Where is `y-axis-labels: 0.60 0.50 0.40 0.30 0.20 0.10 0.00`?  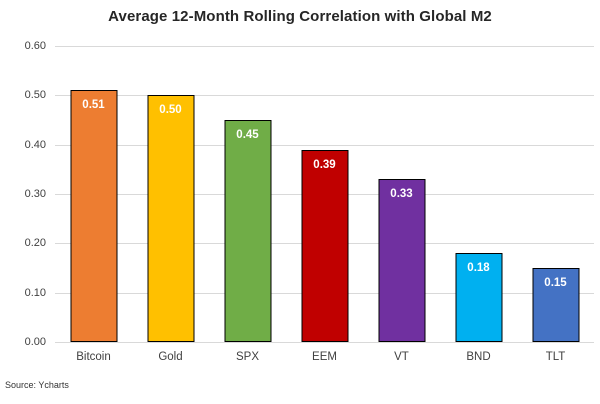 y-axis-labels: 0.60 0.50 0.40 0.30 0.20 0.10 0.00 is located at coordinates (23, 194).